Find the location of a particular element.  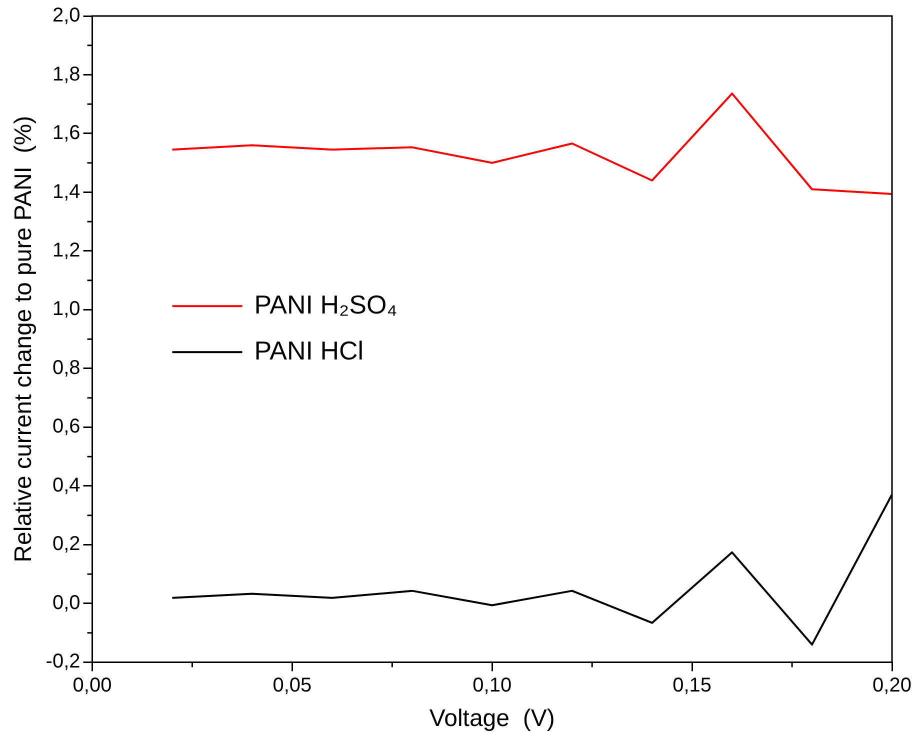

y-tick-label: 1,0 is located at coordinates (66, 309).